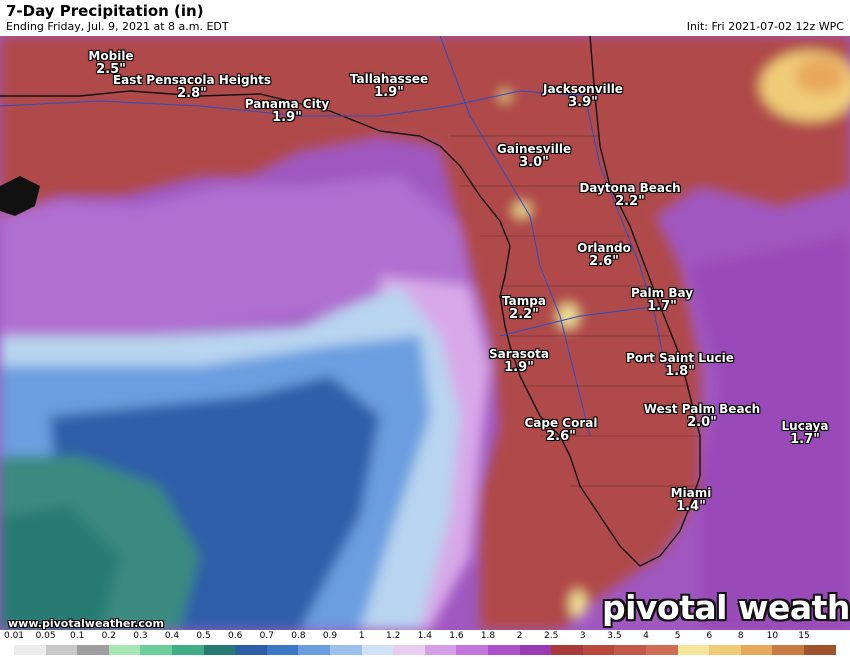 This screenshot has height=657, width=850. I want to click on city-name: Lucaya, so click(805, 426).